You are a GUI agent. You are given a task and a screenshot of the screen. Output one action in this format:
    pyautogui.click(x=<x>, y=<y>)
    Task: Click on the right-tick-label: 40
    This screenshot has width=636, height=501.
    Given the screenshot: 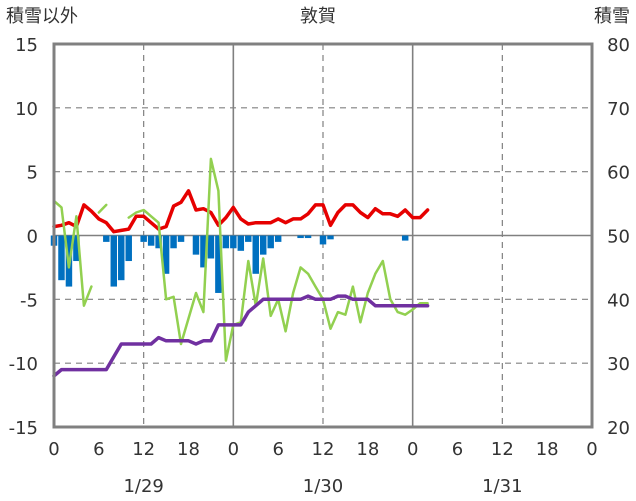 What is the action you would take?
    pyautogui.click(x=618, y=300)
    